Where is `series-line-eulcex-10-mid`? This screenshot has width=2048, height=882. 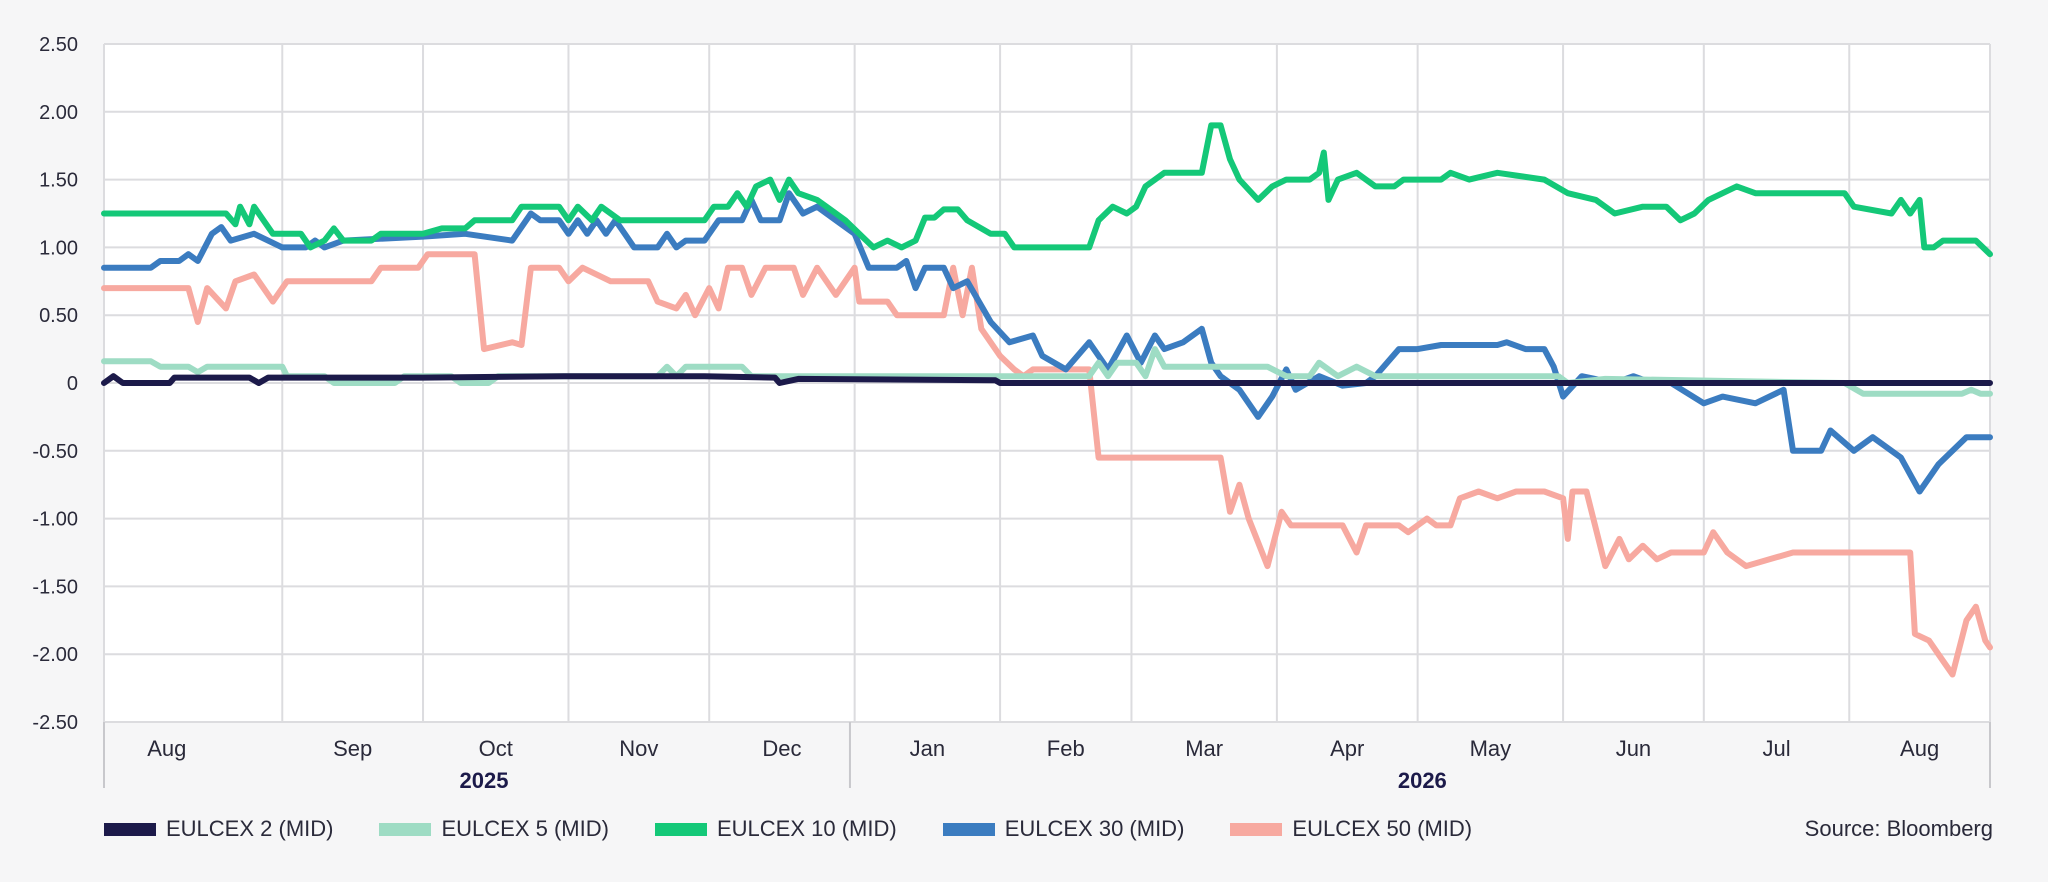 series-line-eulcex-10-mid is located at coordinates (1047, 190).